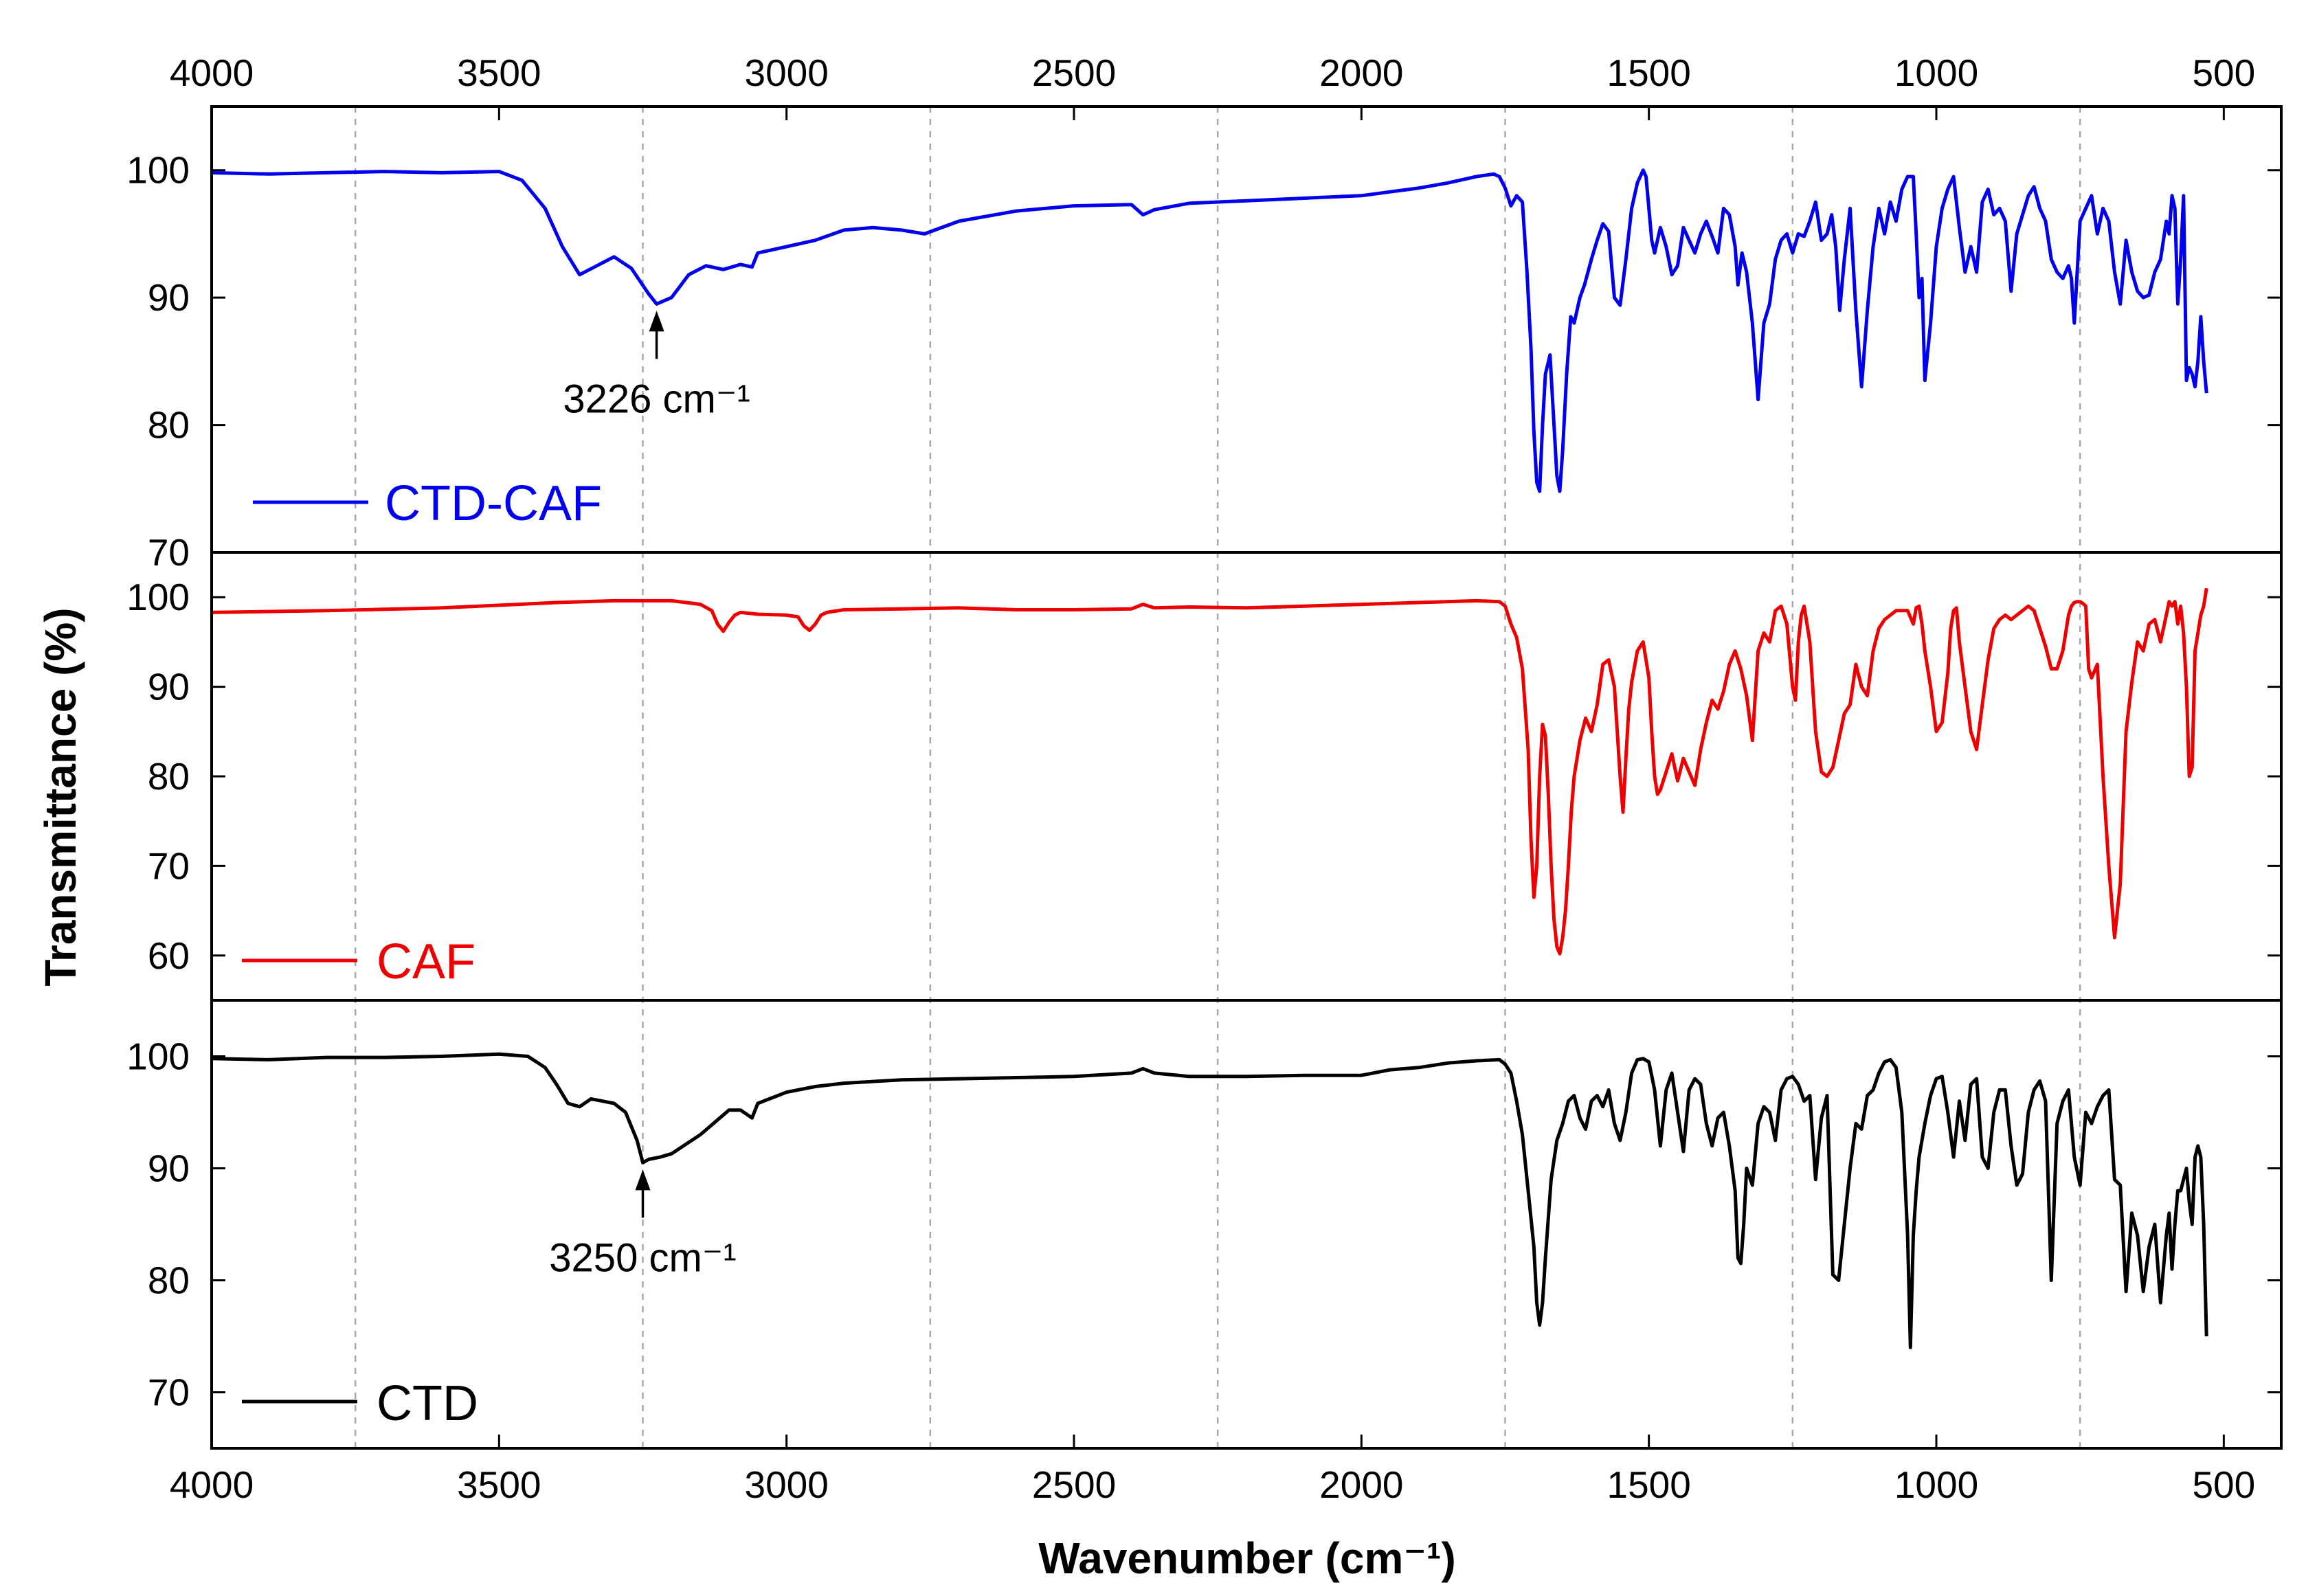 The height and width of the screenshot is (1596, 2306). What do you see at coordinates (169, 955) in the screenshot?
I see `y-tick-label: 60` at bounding box center [169, 955].